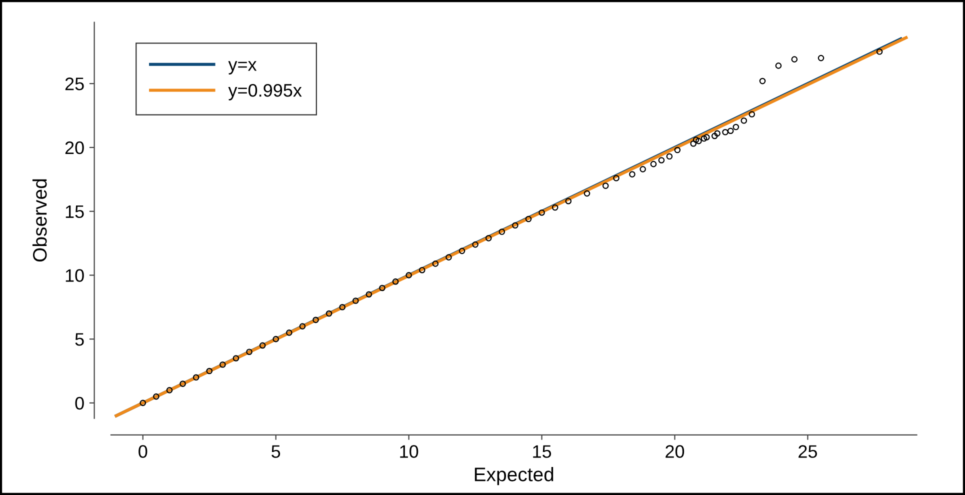  What do you see at coordinates (39, 220) in the screenshot?
I see `y-axis-title: Observed` at bounding box center [39, 220].